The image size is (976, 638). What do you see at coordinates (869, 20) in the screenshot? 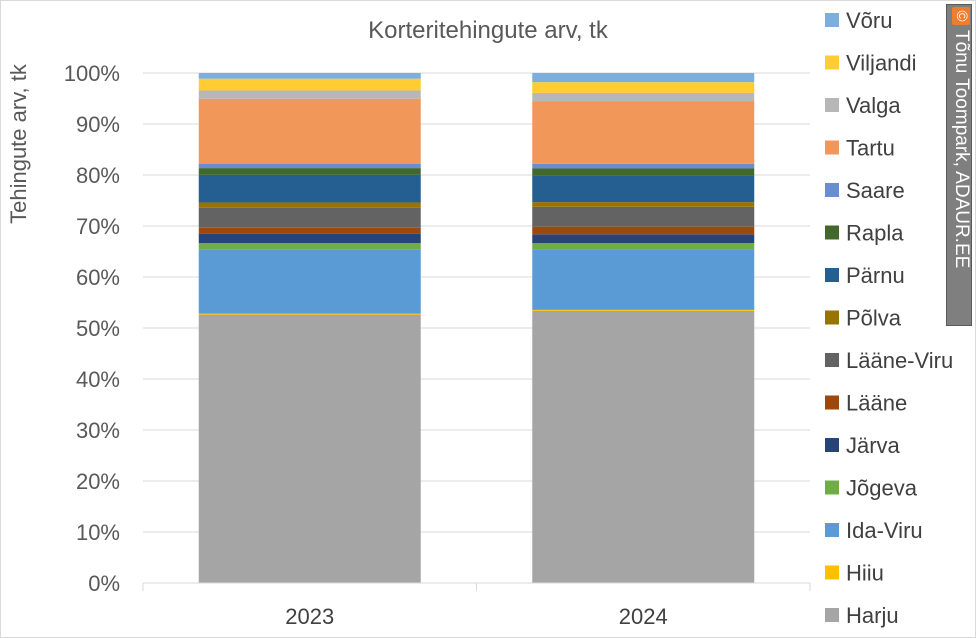
I see `legend-label: Võru` at bounding box center [869, 20].